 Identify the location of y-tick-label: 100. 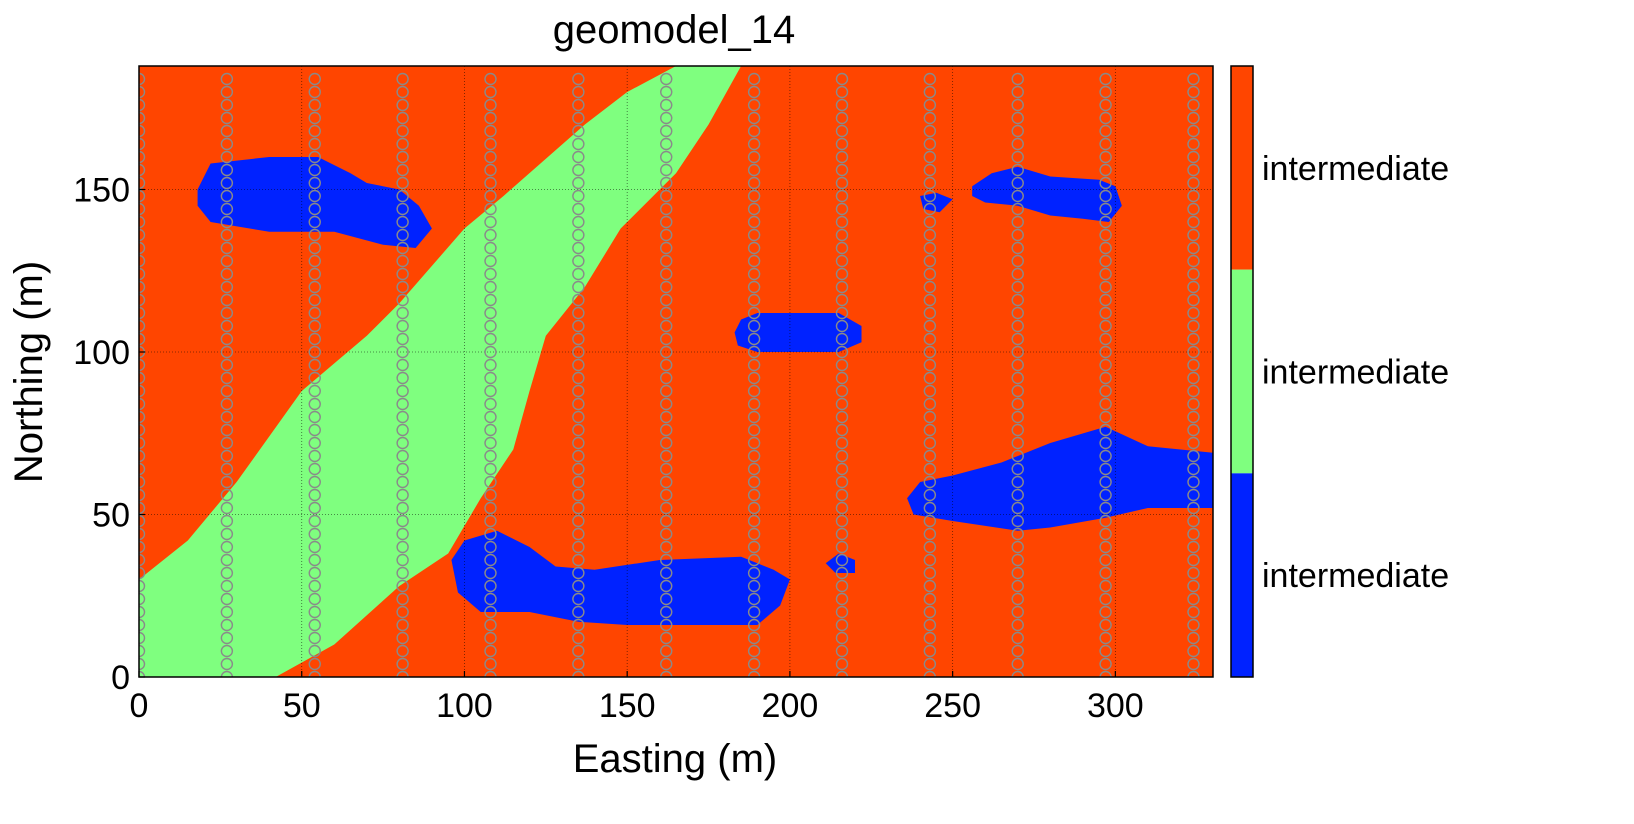
(101, 353).